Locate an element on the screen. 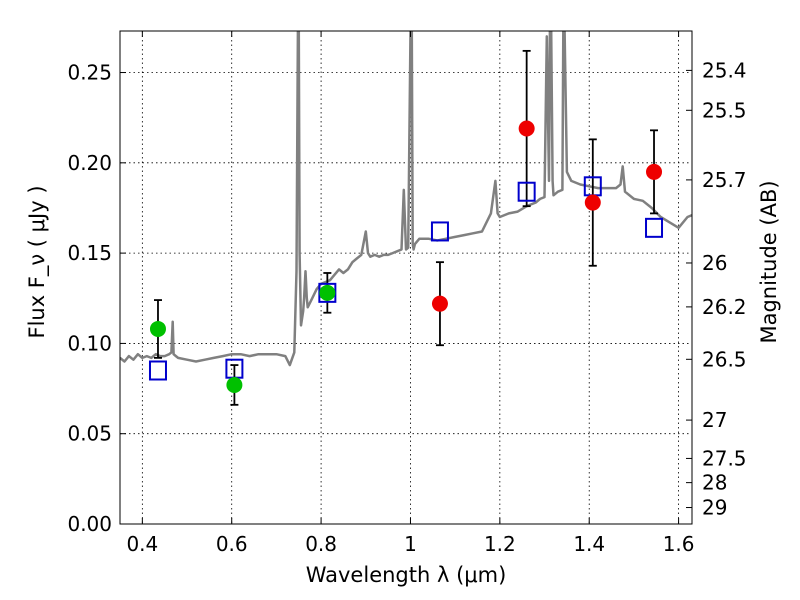  right-tick-label: 28 is located at coordinates (714, 483).